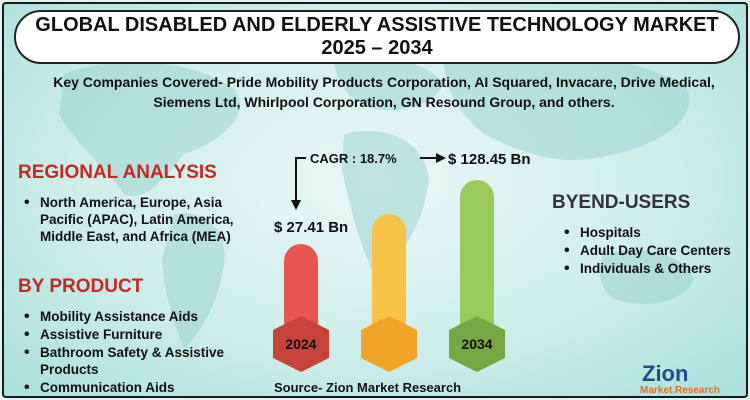  Describe the element at coordinates (145, 361) in the screenshot. I see `list-item: Bathroom Safety & Assistive Products` at that location.